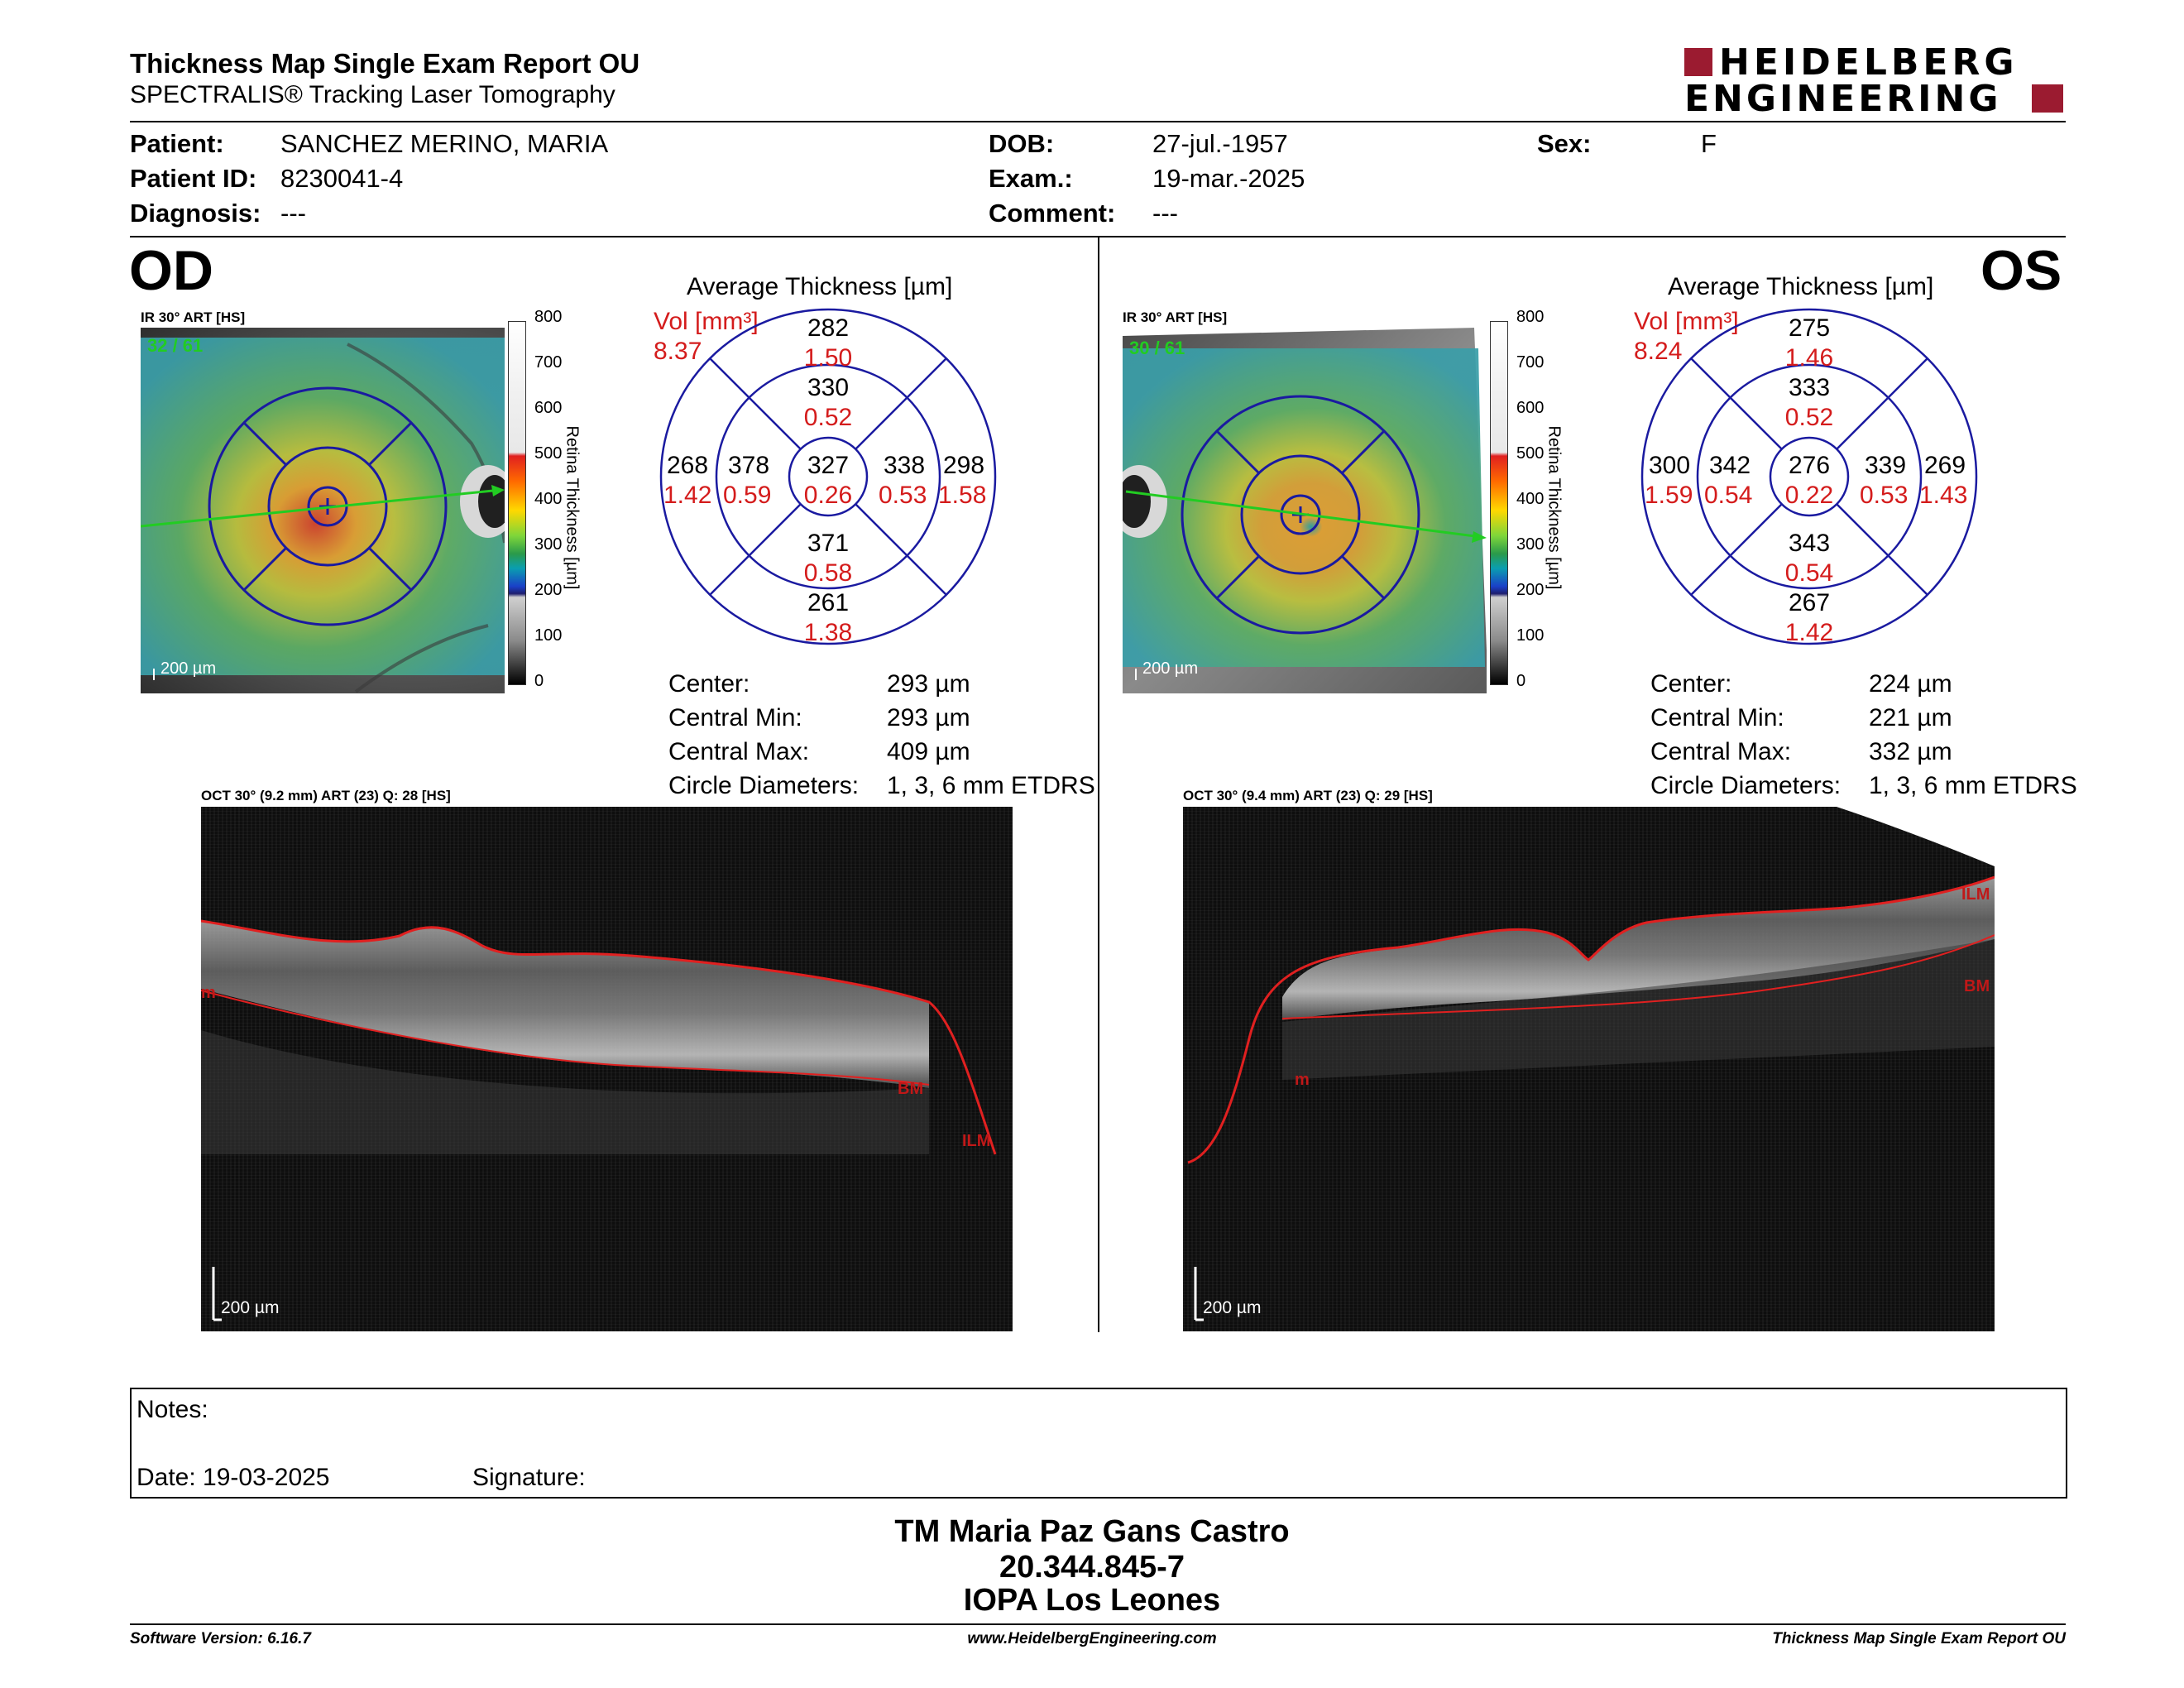 The height and width of the screenshot is (1688, 2184). I want to click on od-tick-0: 0, so click(539, 681).